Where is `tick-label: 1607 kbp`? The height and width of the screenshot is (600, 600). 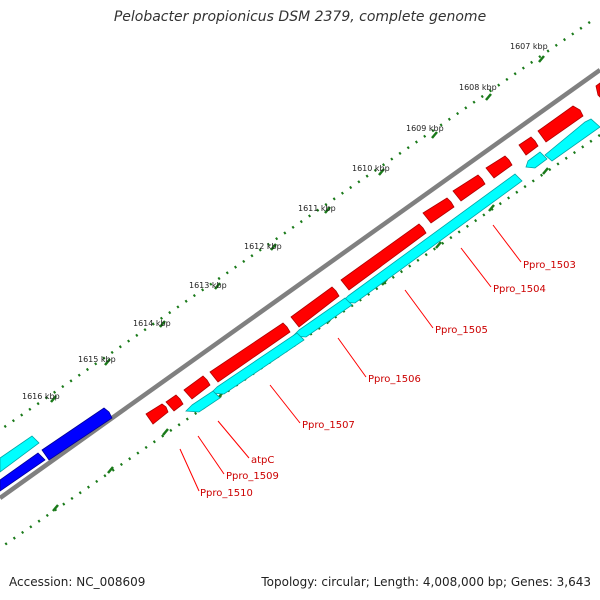
tick-label: 1607 kbp is located at coordinates (529, 46).